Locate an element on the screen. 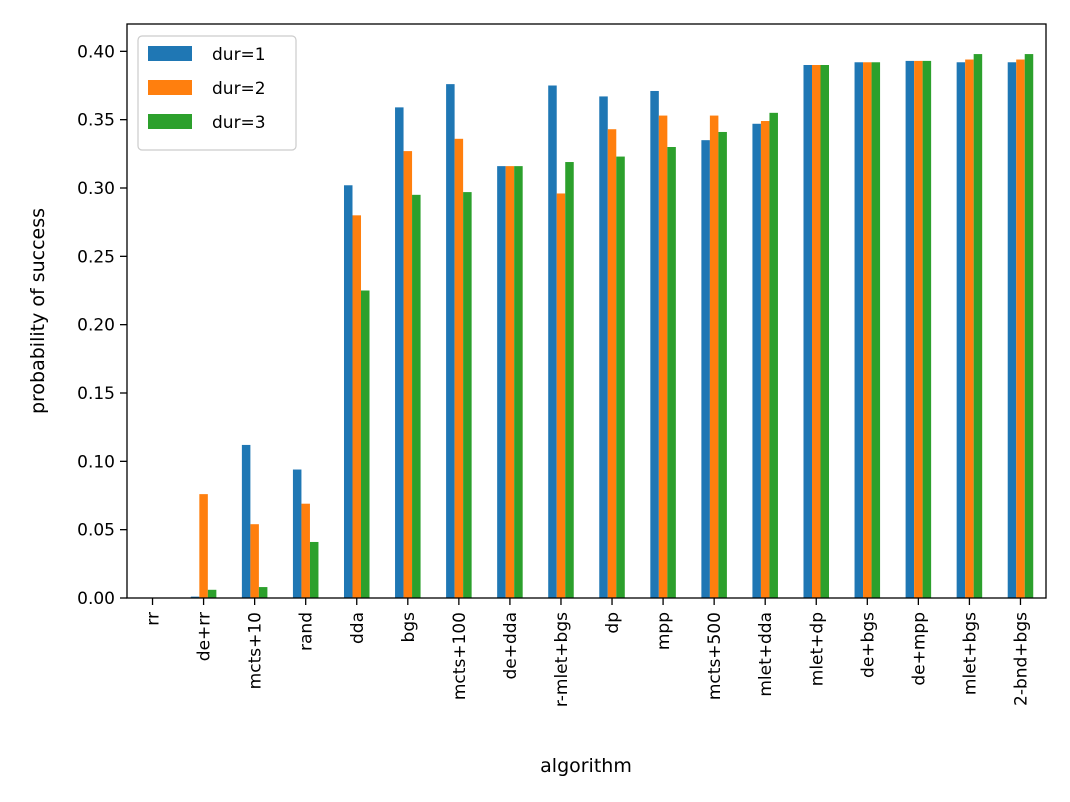 The height and width of the screenshot is (802, 1070). bar-dur1-rand is located at coordinates (297, 533).